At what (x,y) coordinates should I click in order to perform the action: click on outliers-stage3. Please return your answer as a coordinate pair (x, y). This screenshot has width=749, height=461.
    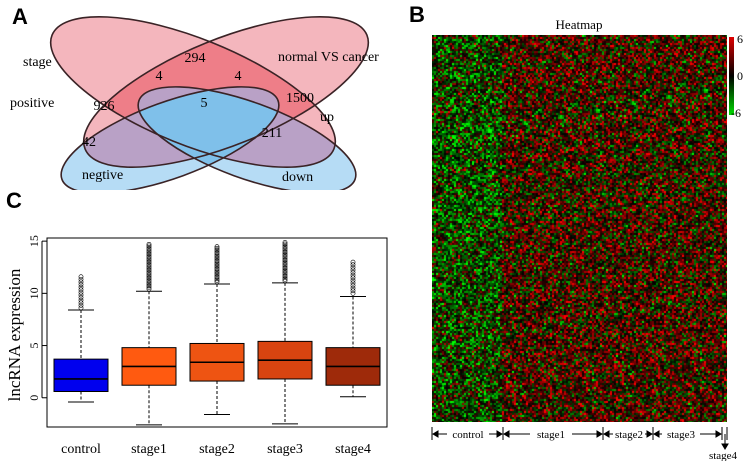
    Looking at the image, I should click on (285, 262).